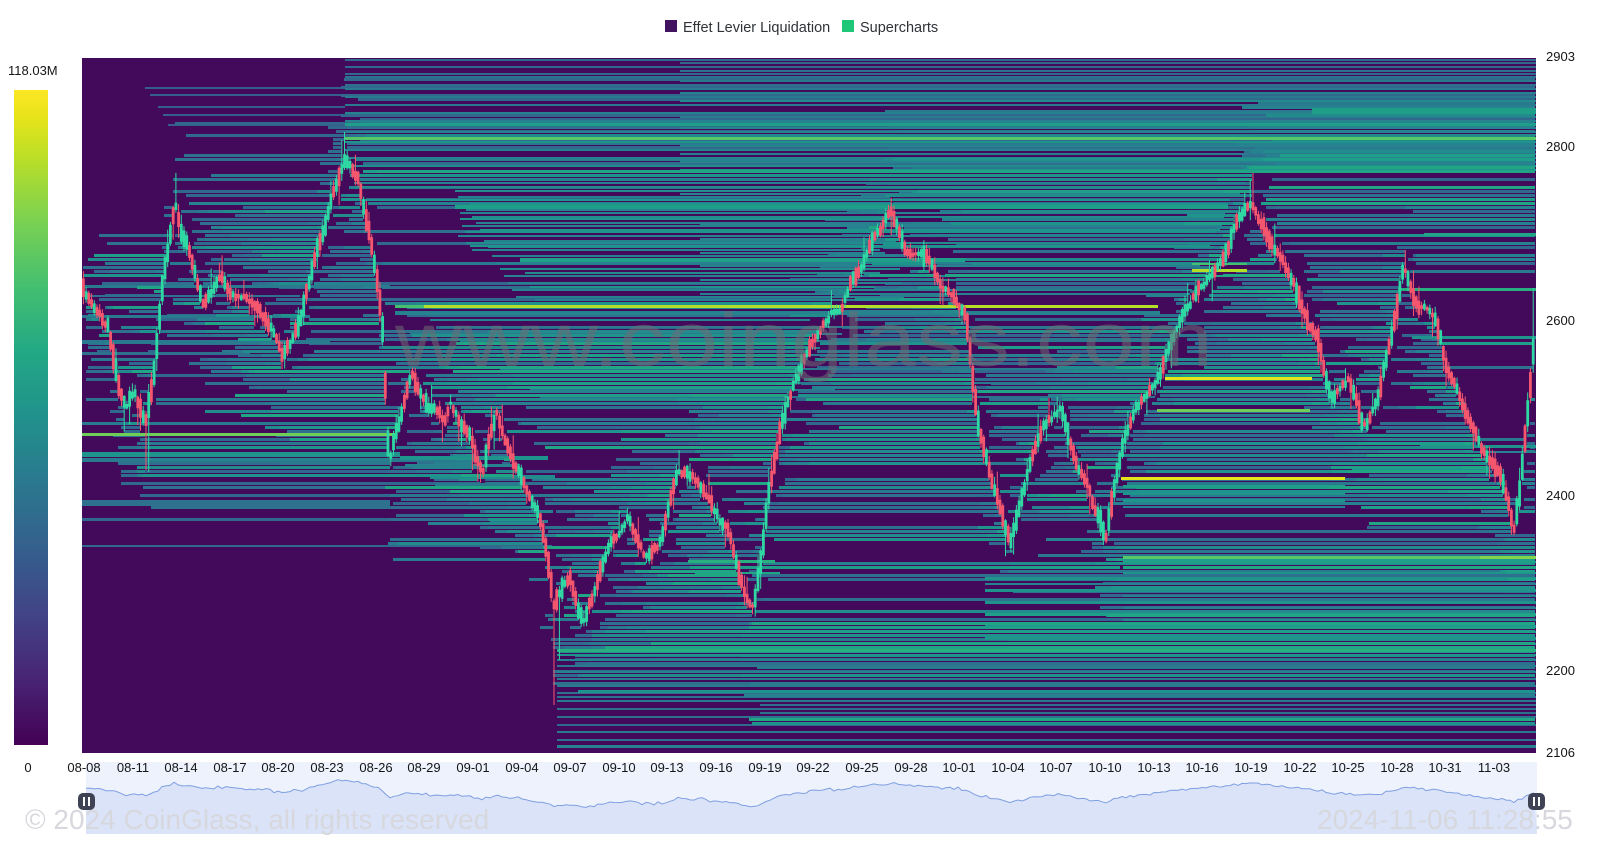  I want to click on svg-text: 10-10, so click(1104, 767).